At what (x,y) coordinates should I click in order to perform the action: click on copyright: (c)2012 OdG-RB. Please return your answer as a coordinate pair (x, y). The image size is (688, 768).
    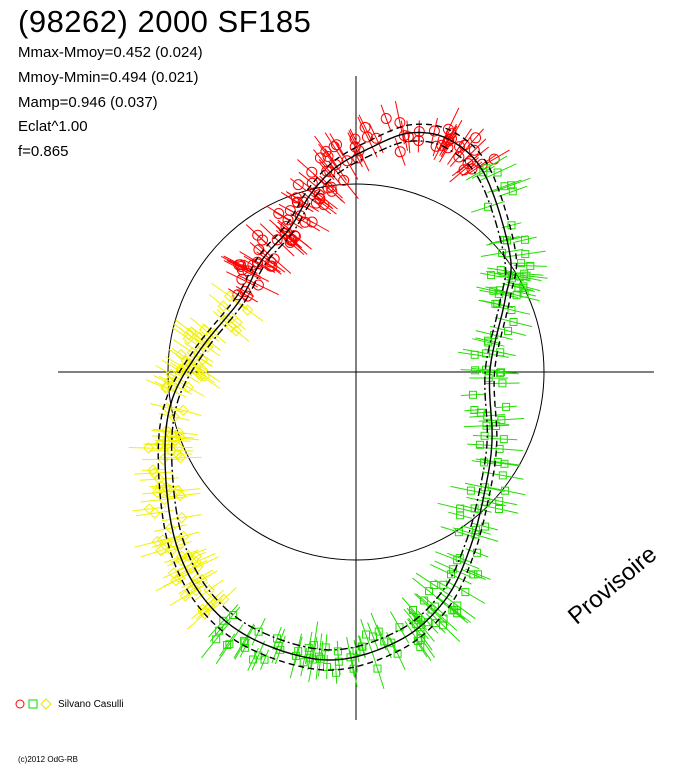
    Looking at the image, I should click on (48, 759).